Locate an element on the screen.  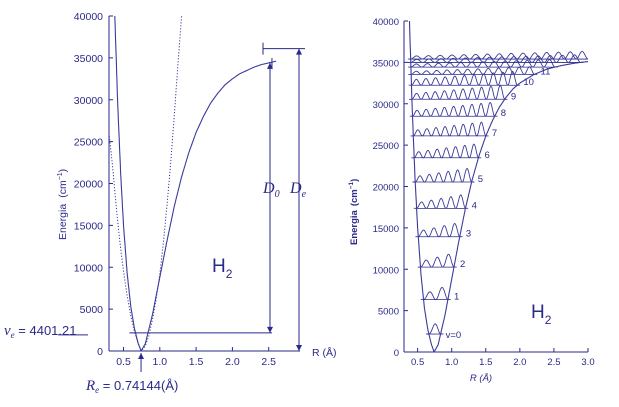
left-y-tick-label: 15000 is located at coordinates (88, 226).